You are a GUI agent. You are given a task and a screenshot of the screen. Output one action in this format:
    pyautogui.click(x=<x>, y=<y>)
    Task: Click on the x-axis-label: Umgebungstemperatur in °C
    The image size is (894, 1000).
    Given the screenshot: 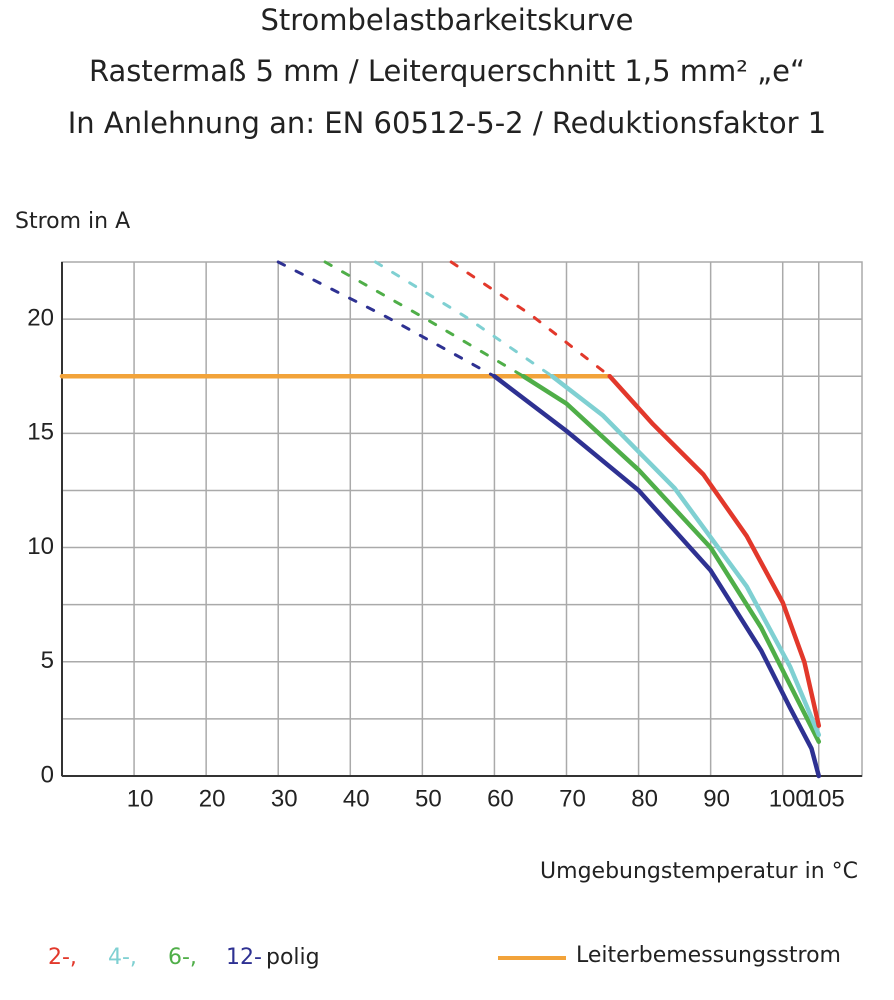 What is the action you would take?
    pyautogui.click(x=699, y=871)
    